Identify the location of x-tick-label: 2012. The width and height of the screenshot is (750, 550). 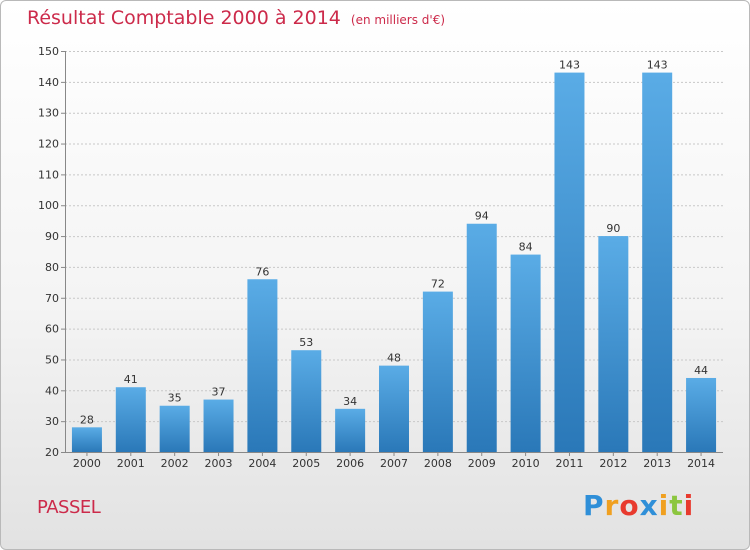
(613, 463).